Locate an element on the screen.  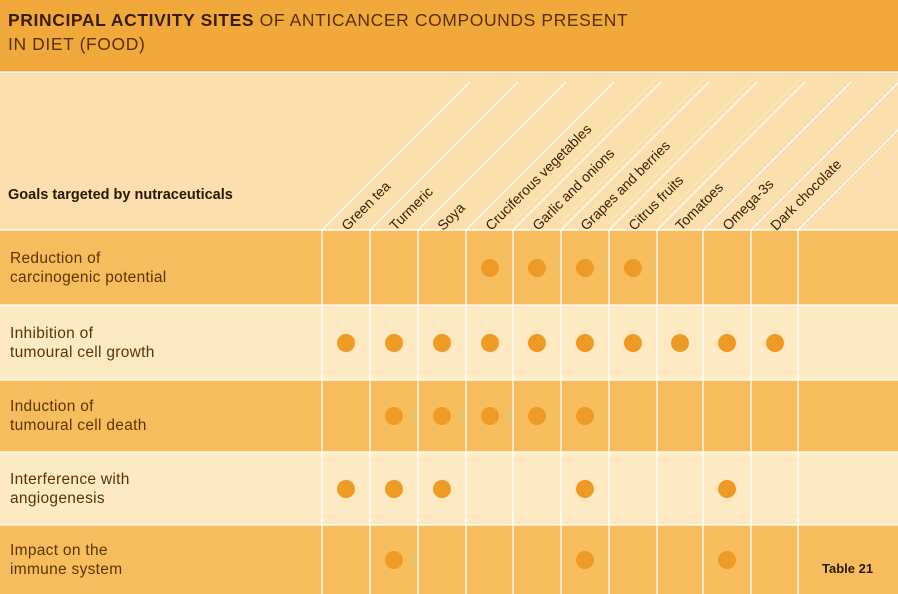
row-label-line: Induction of is located at coordinates (52, 406).